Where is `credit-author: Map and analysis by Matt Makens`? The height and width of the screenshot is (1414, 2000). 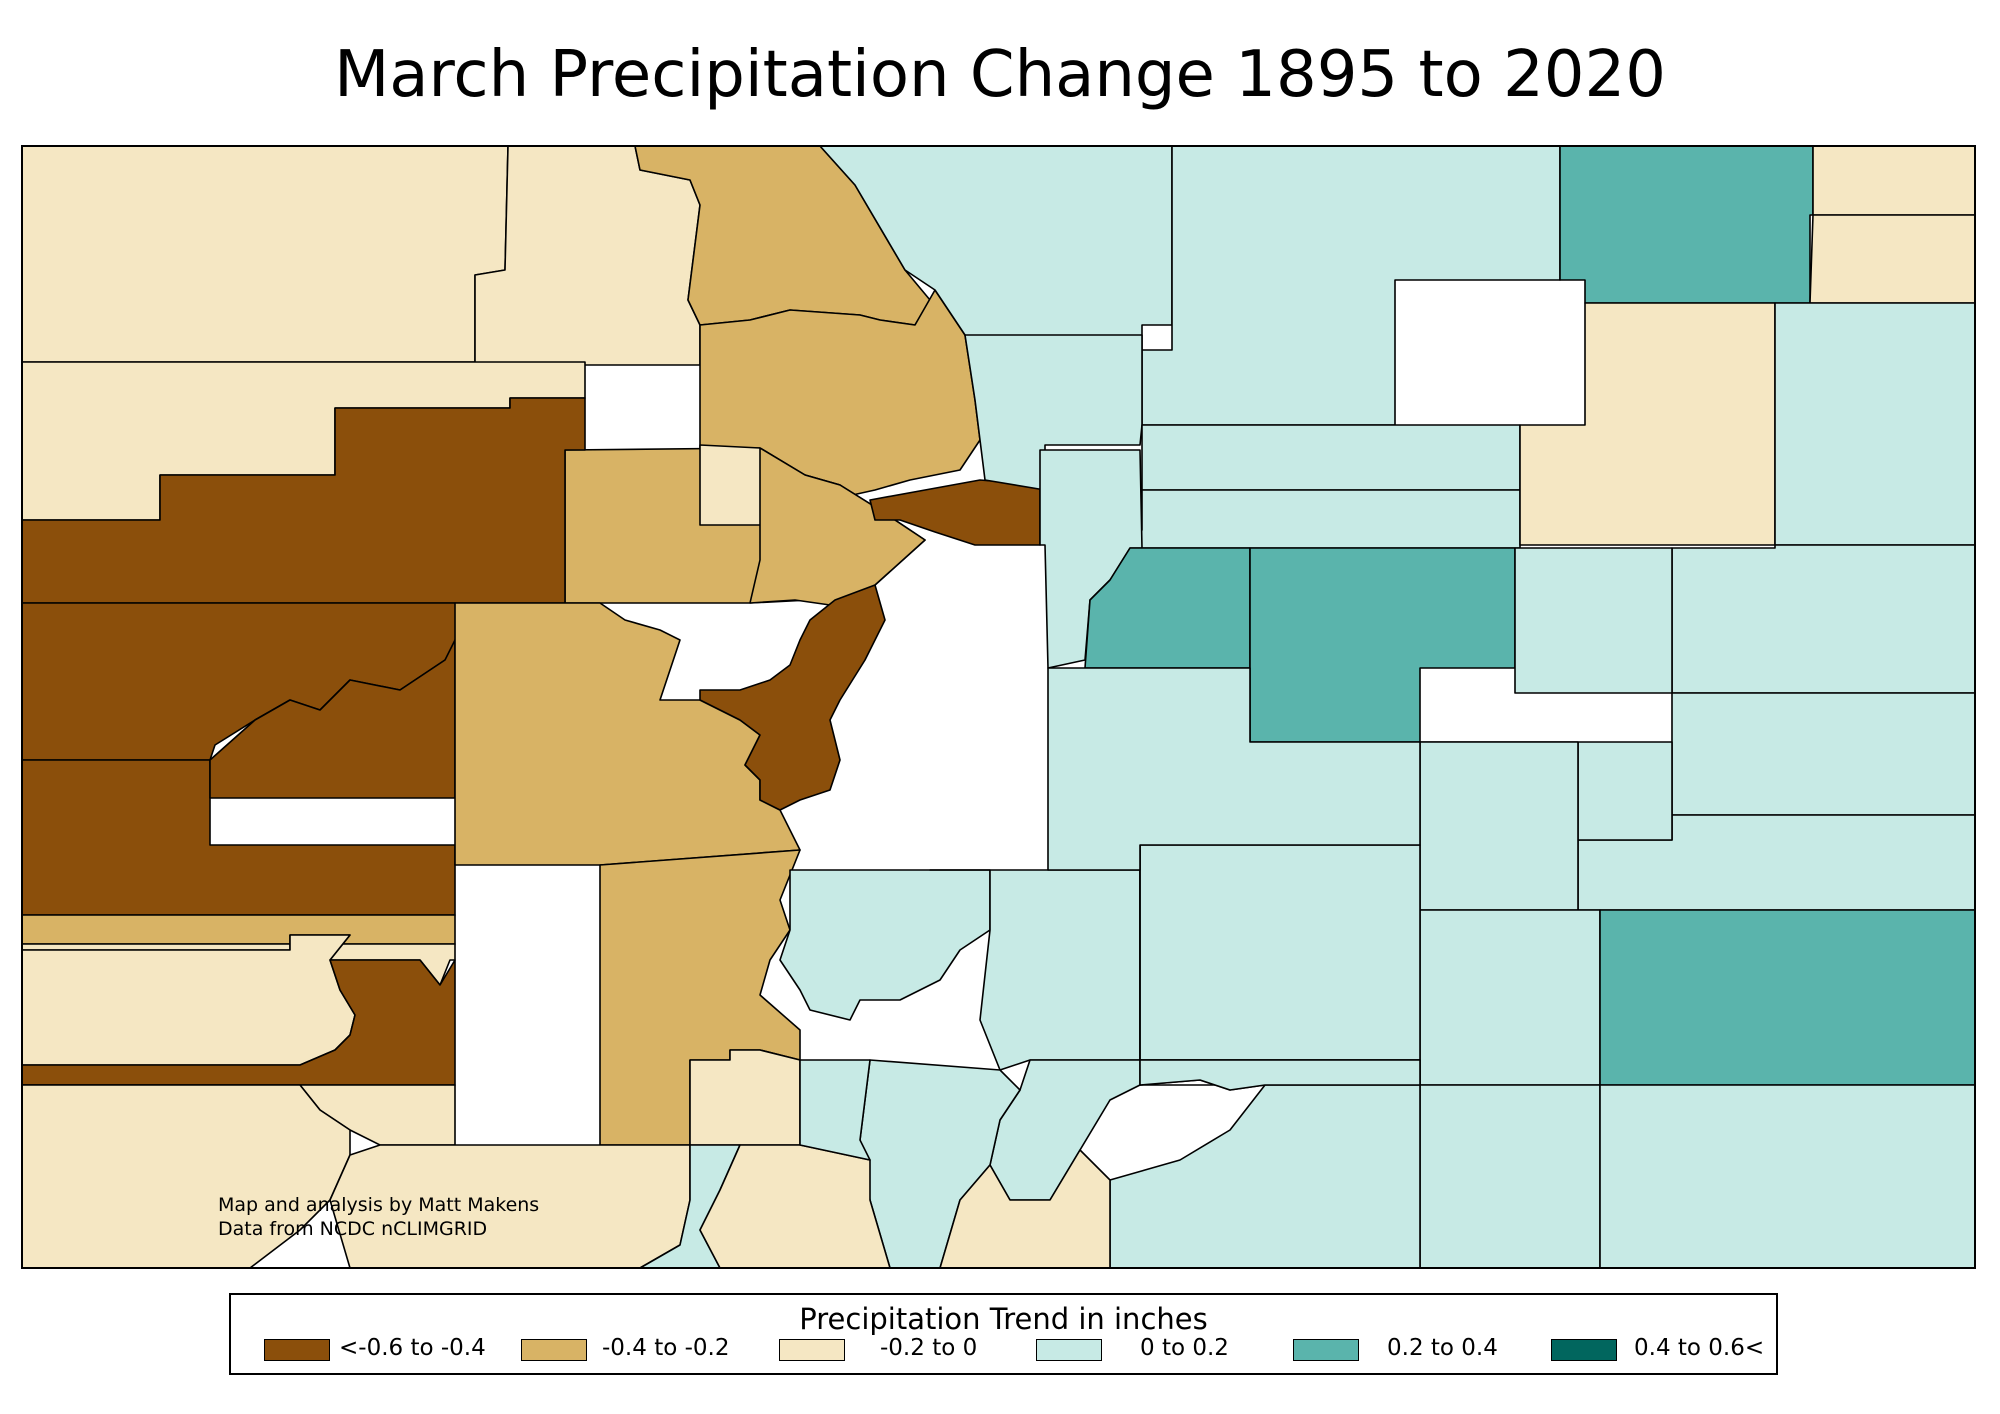 credit-author: Map and analysis by Matt Makens is located at coordinates (379, 1205).